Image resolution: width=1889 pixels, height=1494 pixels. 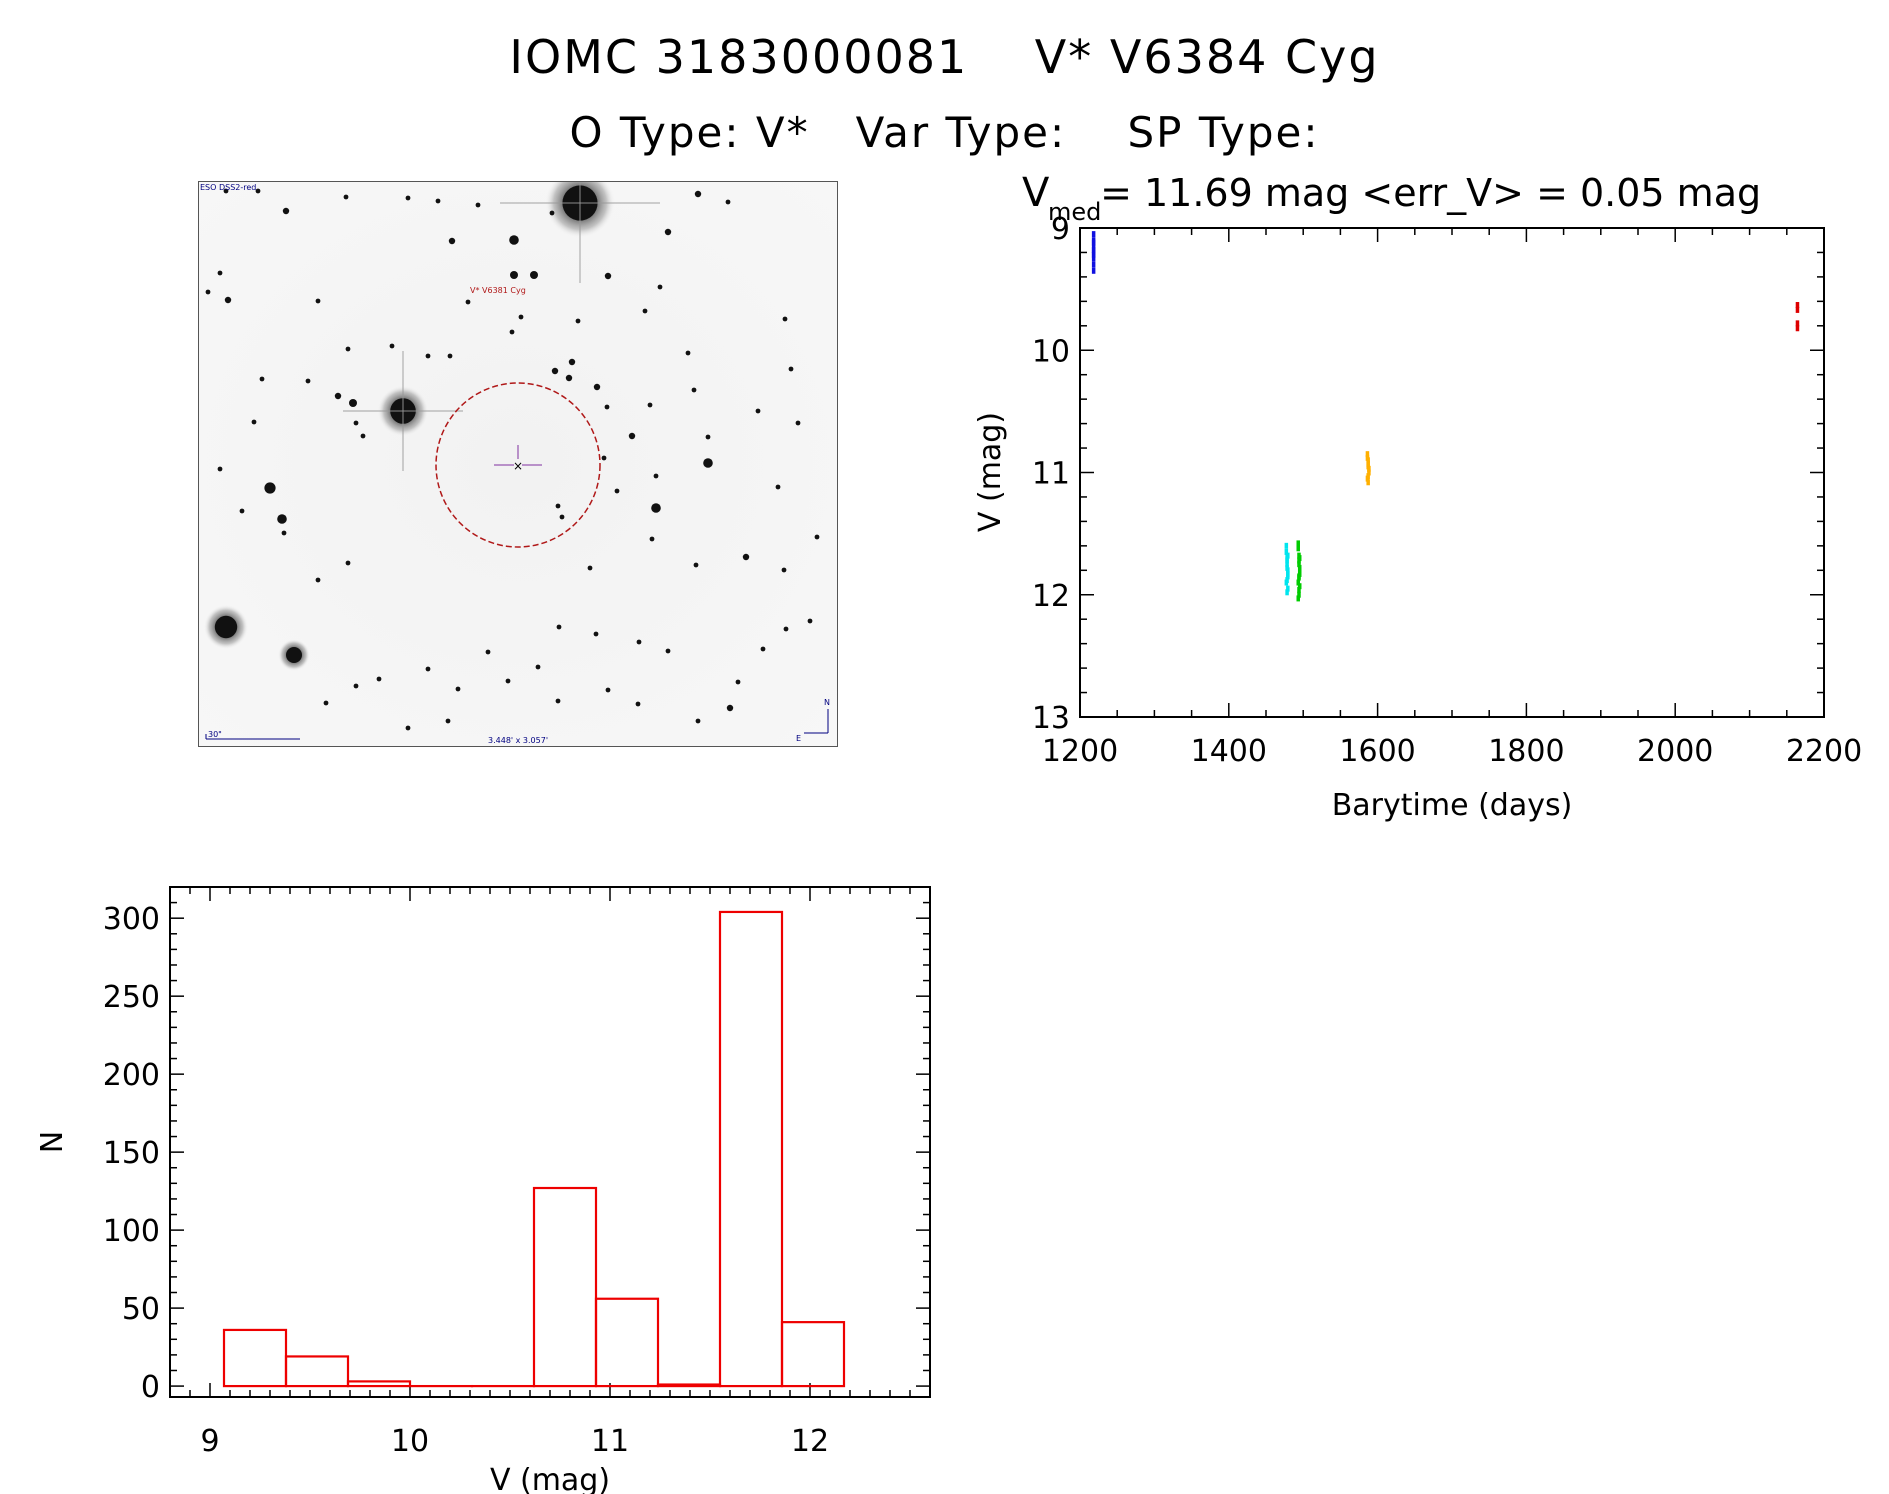 What do you see at coordinates (1051, 474) in the screenshot?
I see `lc-y-tick-label: 11` at bounding box center [1051, 474].